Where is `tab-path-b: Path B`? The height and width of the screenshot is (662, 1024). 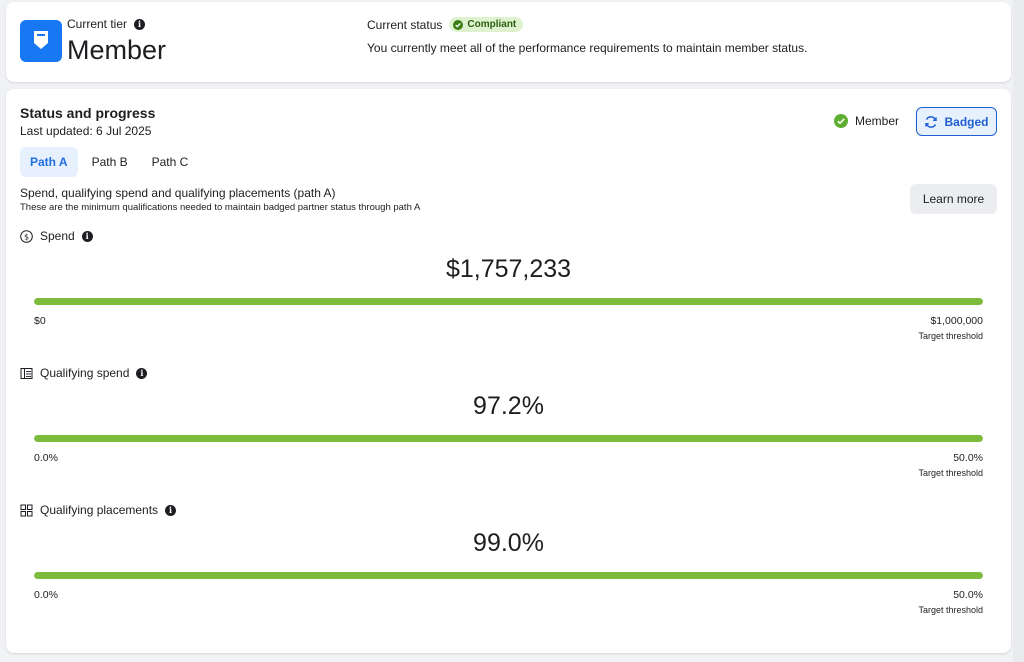 tab-path-b: Path B is located at coordinates (109, 162).